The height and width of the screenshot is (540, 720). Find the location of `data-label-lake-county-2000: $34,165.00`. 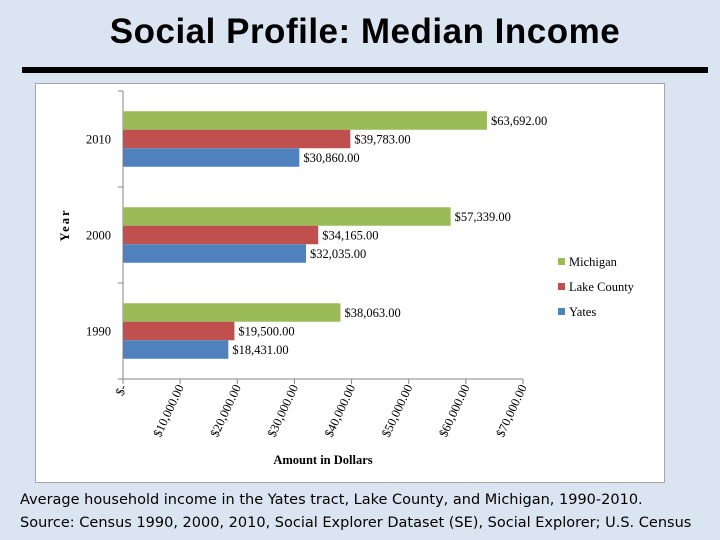

data-label-lake-county-2000: $34,165.00 is located at coordinates (350, 236).